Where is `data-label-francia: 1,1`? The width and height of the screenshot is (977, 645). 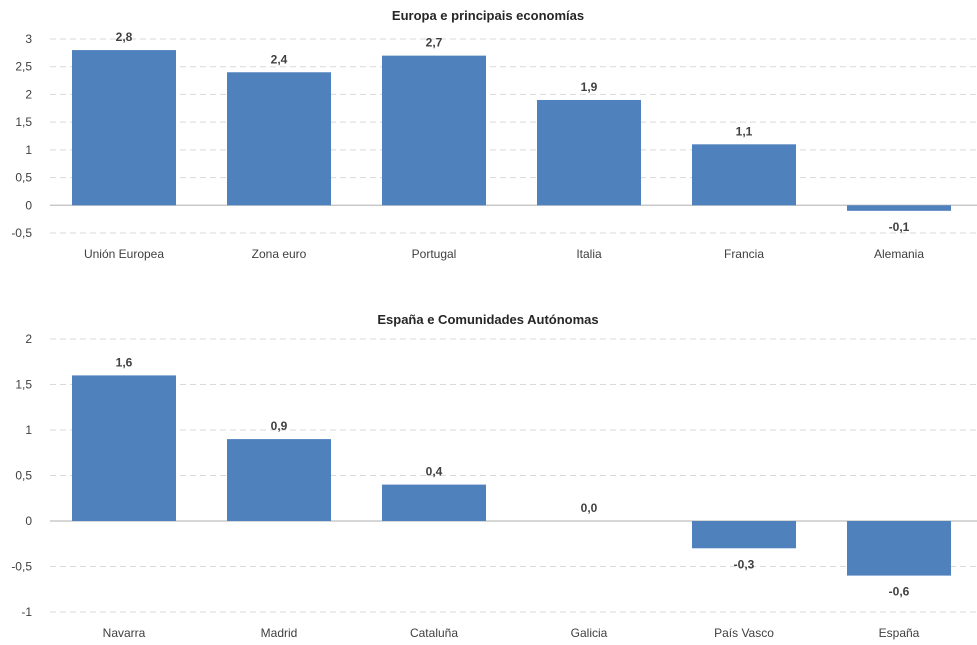 data-label-francia: 1,1 is located at coordinates (744, 131).